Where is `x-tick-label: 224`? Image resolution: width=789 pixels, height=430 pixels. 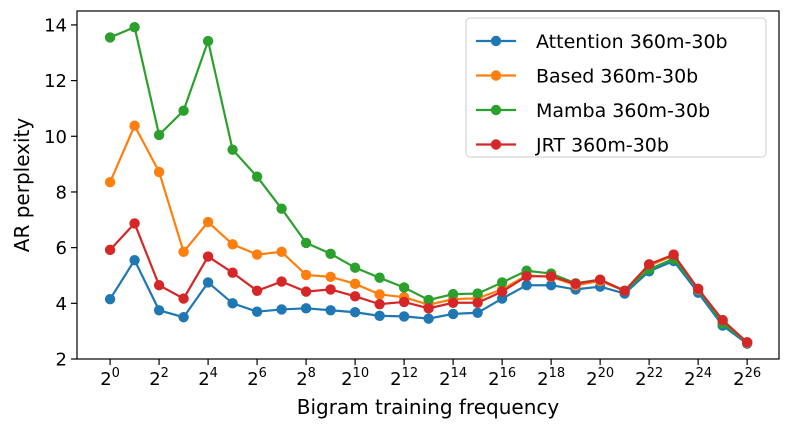 x-tick-label: 224 is located at coordinates (698, 378).